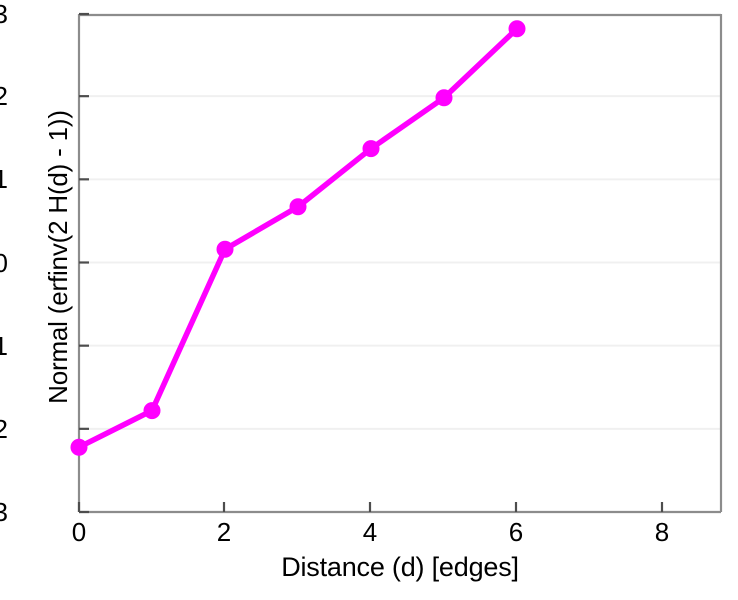  What do you see at coordinates (224, 532) in the screenshot?
I see `x-tick-label-2: 2` at bounding box center [224, 532].